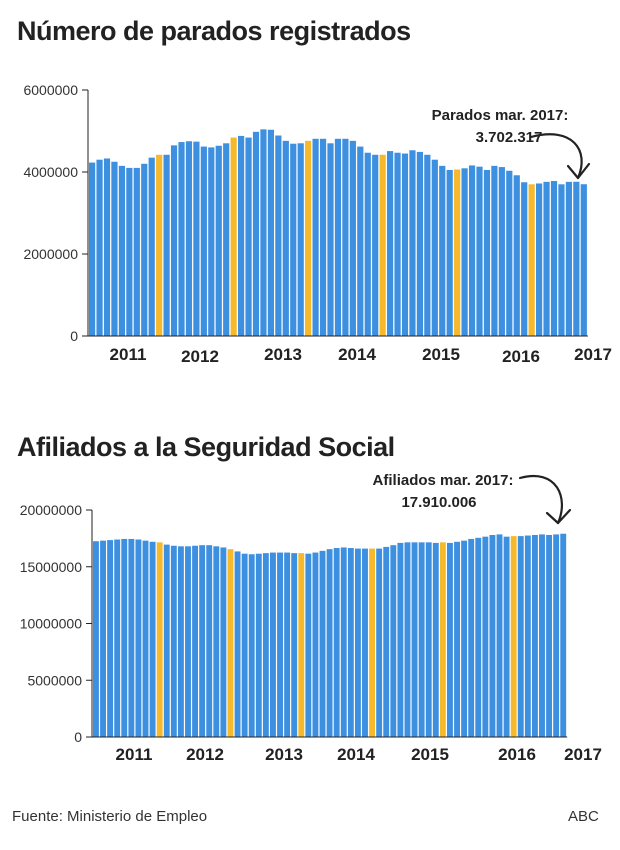 The image size is (620, 850). What do you see at coordinates (50, 172) in the screenshot?
I see `chart1-y-tick-label: 4000000` at bounding box center [50, 172].